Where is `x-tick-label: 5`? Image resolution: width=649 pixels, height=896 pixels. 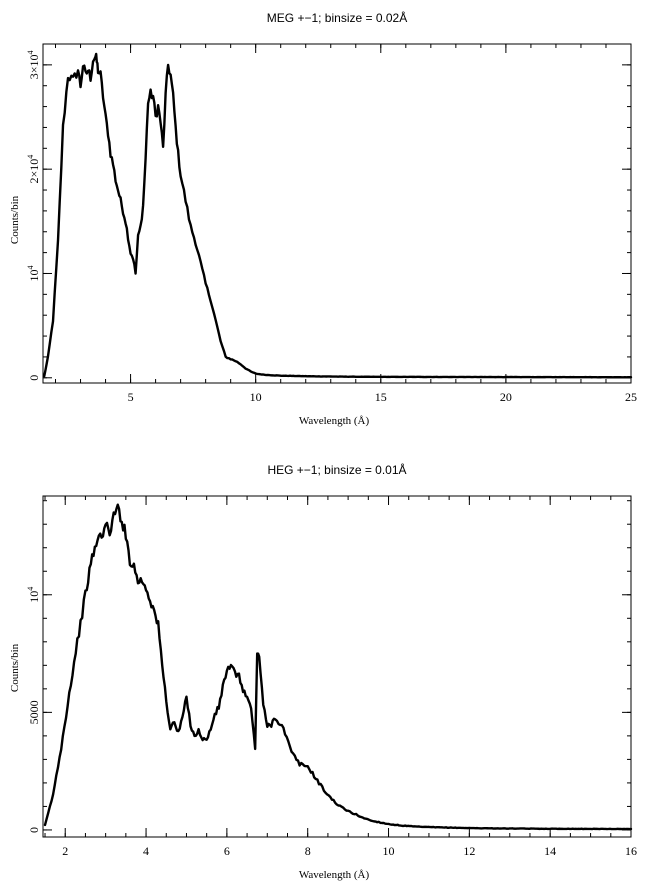
x-tick-label: 5 is located at coordinates (131, 397).